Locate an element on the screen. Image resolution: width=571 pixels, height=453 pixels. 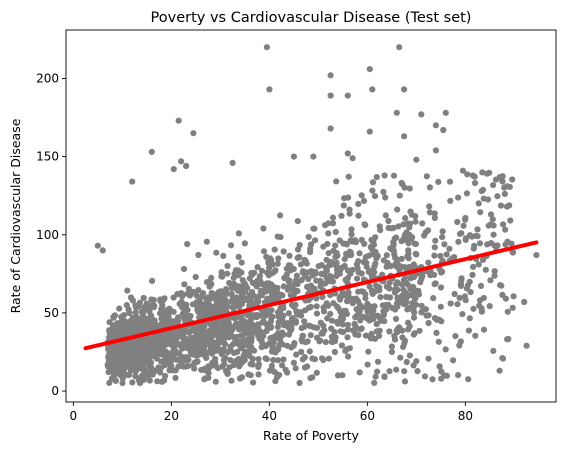
x-tick-label: 40 is located at coordinates (269, 416).